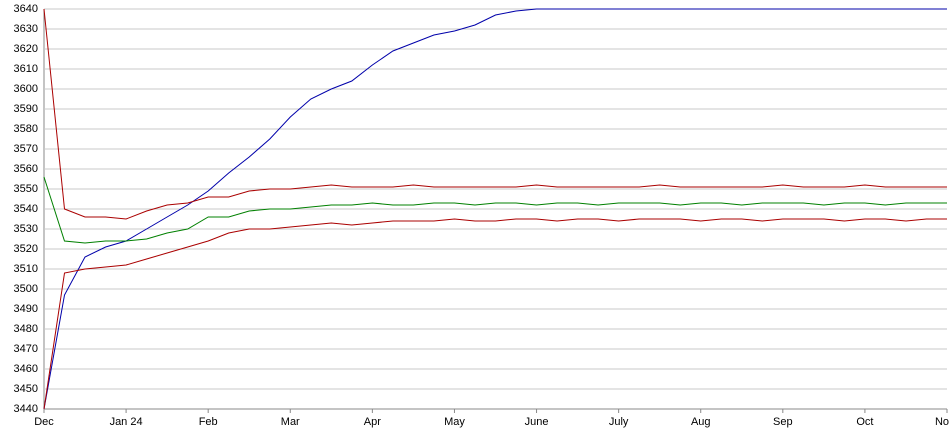  I want to click on y-tick-label: 3580, so click(26, 129).